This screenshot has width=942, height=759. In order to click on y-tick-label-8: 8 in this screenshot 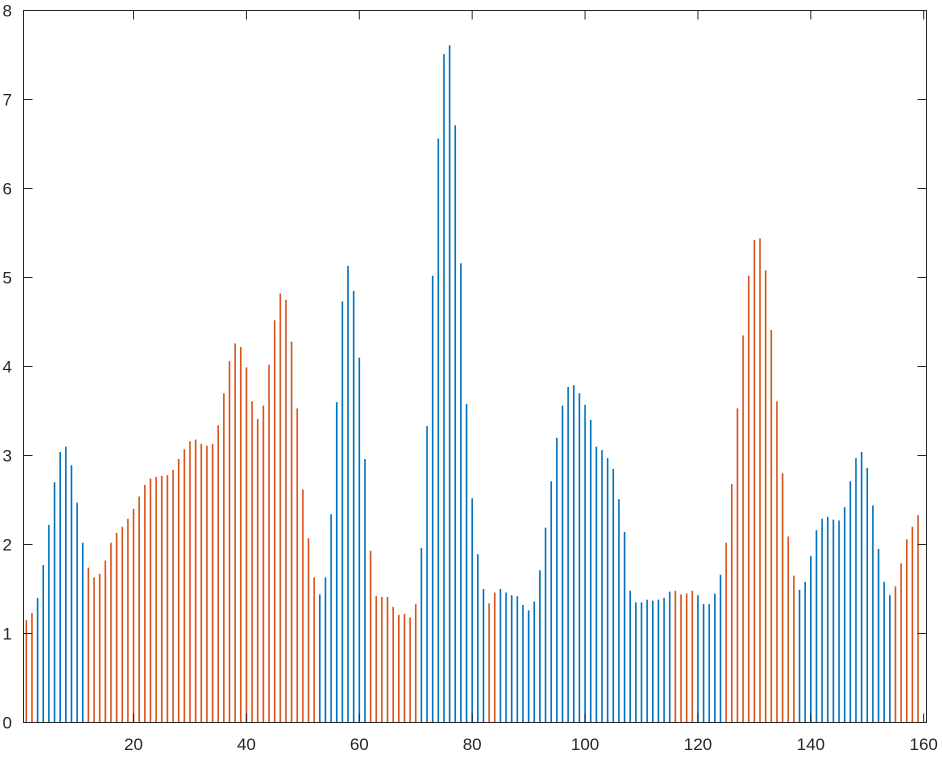, I will do `click(7, 11)`.